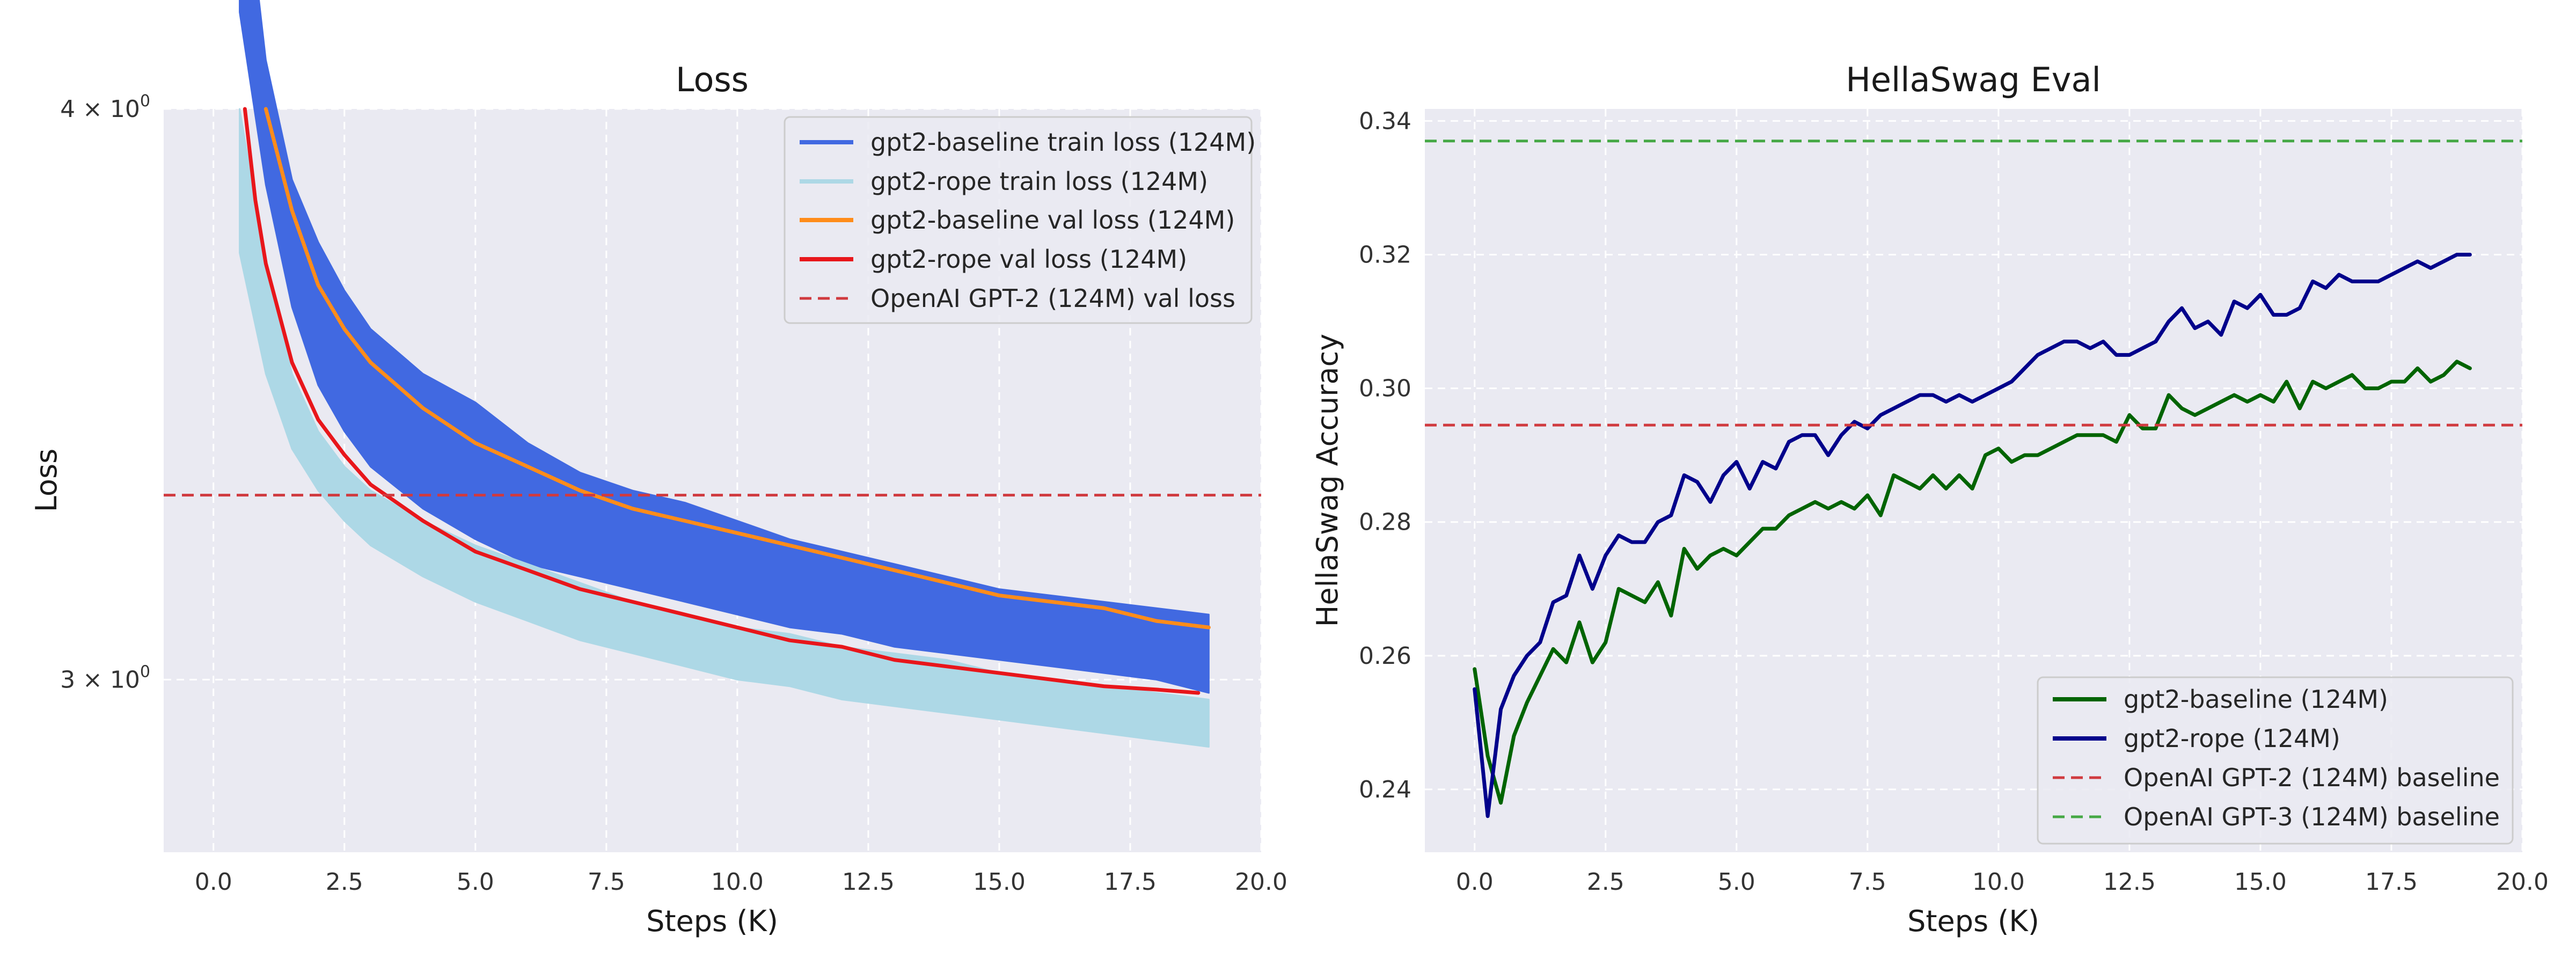 This screenshot has height=966, width=2576. I want to click on loss-title: Loss, so click(712, 79).